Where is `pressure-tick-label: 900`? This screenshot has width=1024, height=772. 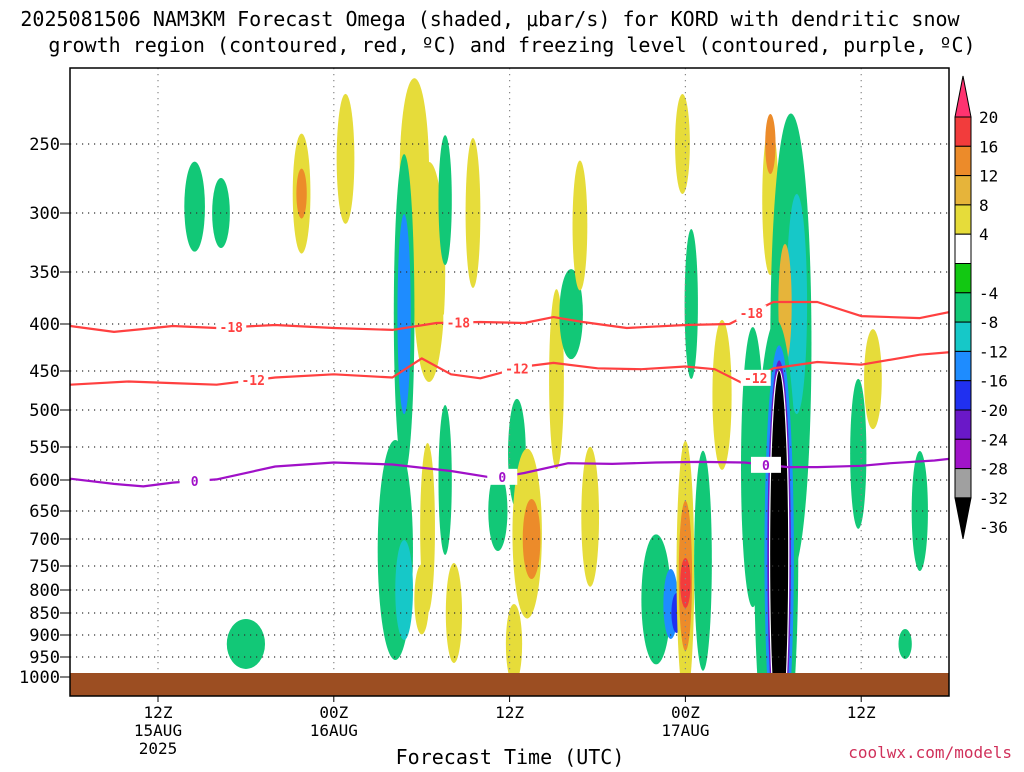
pressure-tick-label: 900 is located at coordinates (44, 636).